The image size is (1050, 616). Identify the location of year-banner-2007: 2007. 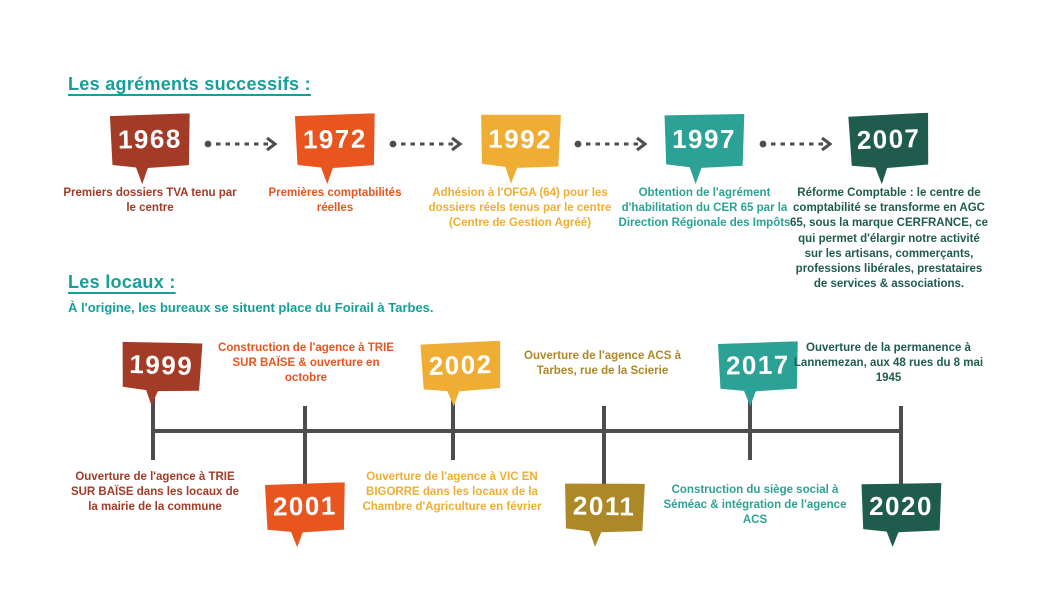
(889, 149).